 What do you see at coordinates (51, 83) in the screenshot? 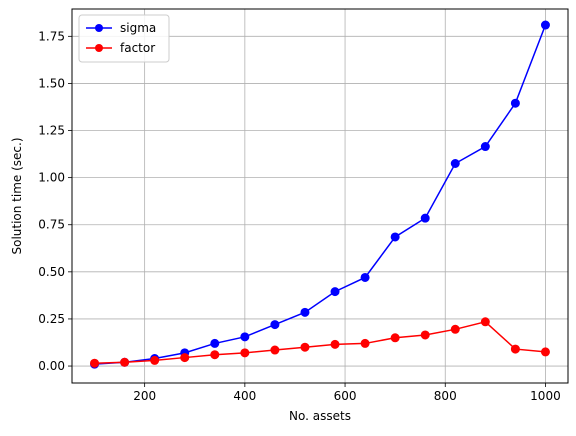
I see `y-tick-label: 1.50` at bounding box center [51, 83].